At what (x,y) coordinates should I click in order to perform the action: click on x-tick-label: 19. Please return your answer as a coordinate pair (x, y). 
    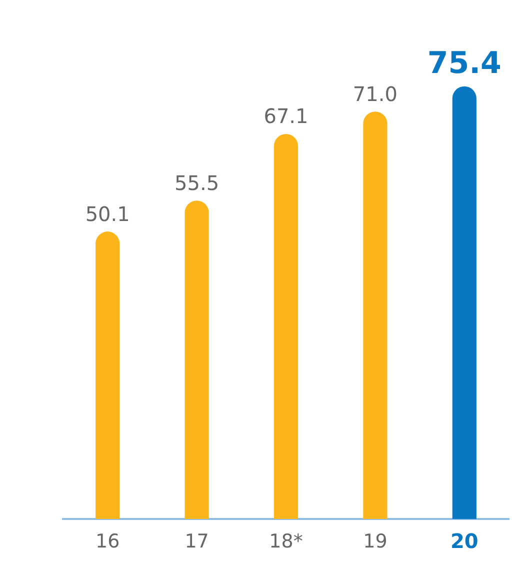
    Looking at the image, I should click on (375, 541).